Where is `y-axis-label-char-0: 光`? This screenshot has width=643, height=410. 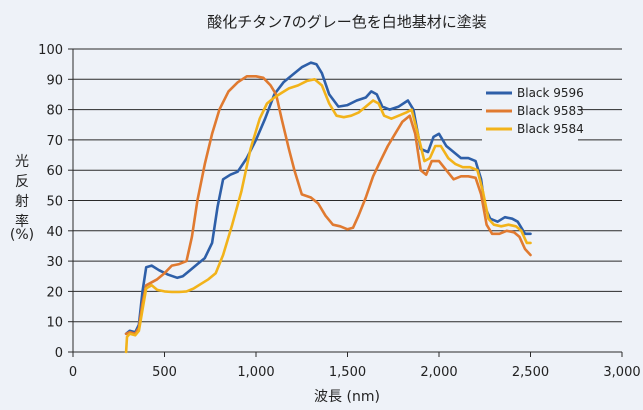 y-axis-label-char-0: 光 is located at coordinates (22, 162).